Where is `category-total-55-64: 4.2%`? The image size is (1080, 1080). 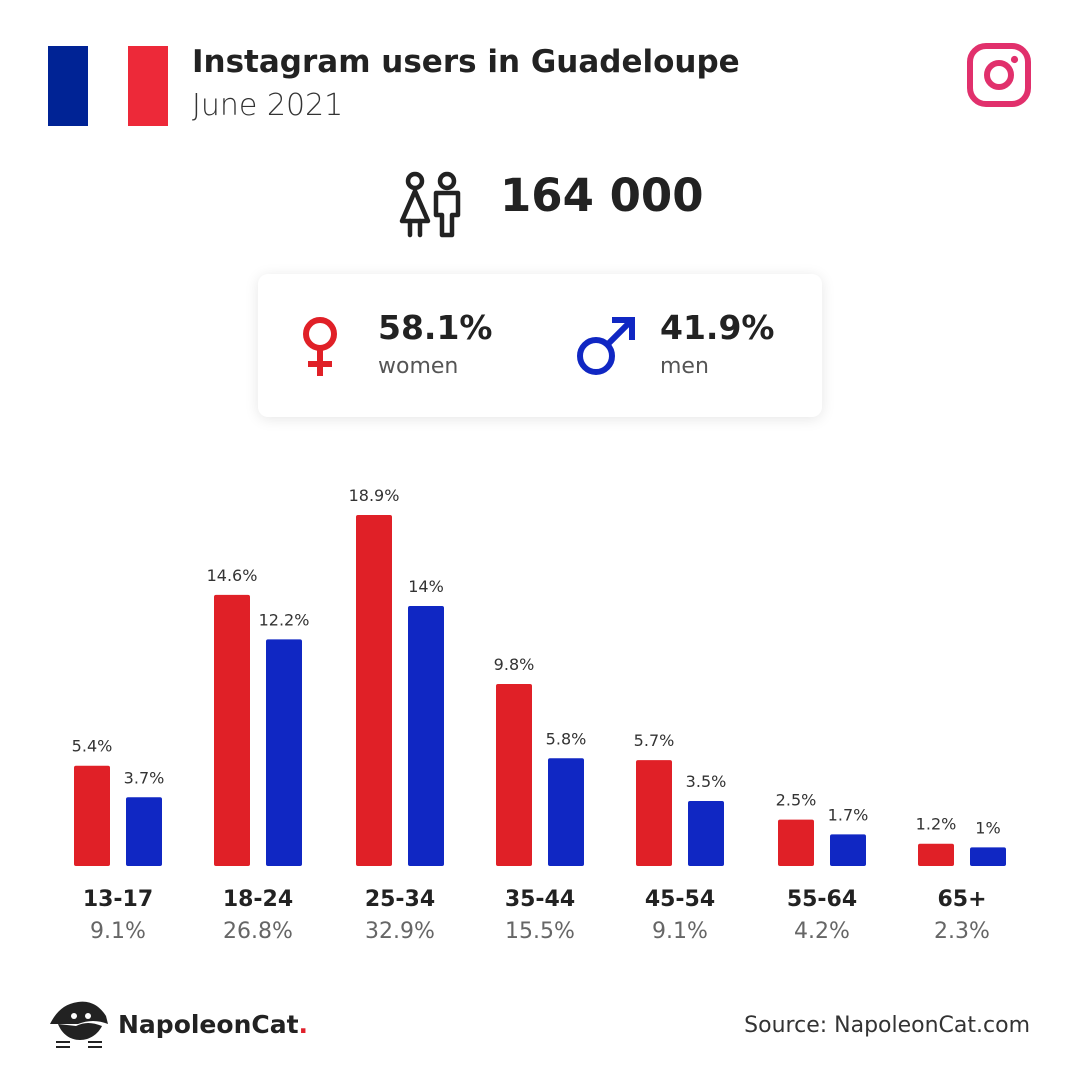 category-total-55-64: 4.2% is located at coordinates (822, 931).